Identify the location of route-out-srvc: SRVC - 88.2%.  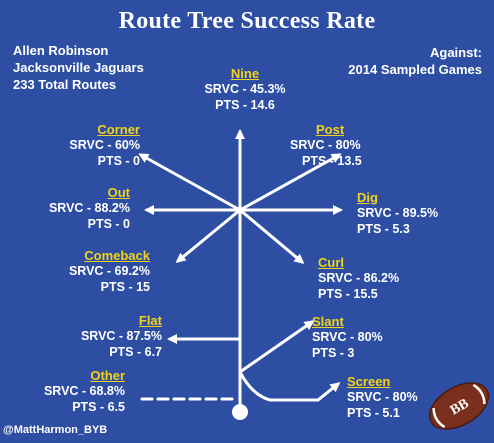
(89, 208).